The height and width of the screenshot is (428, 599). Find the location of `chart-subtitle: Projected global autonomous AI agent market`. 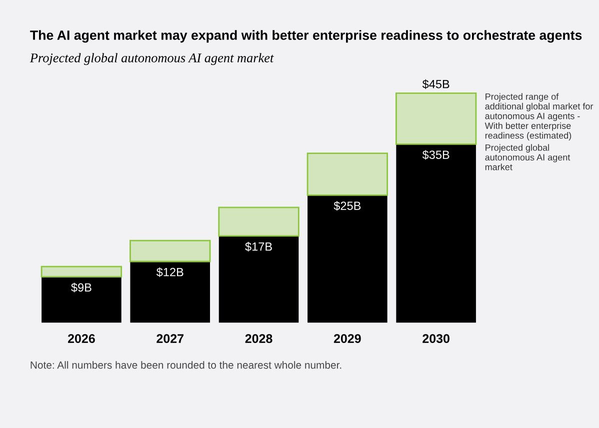

chart-subtitle: Projected global autonomous AI agent market is located at coordinates (152, 59).